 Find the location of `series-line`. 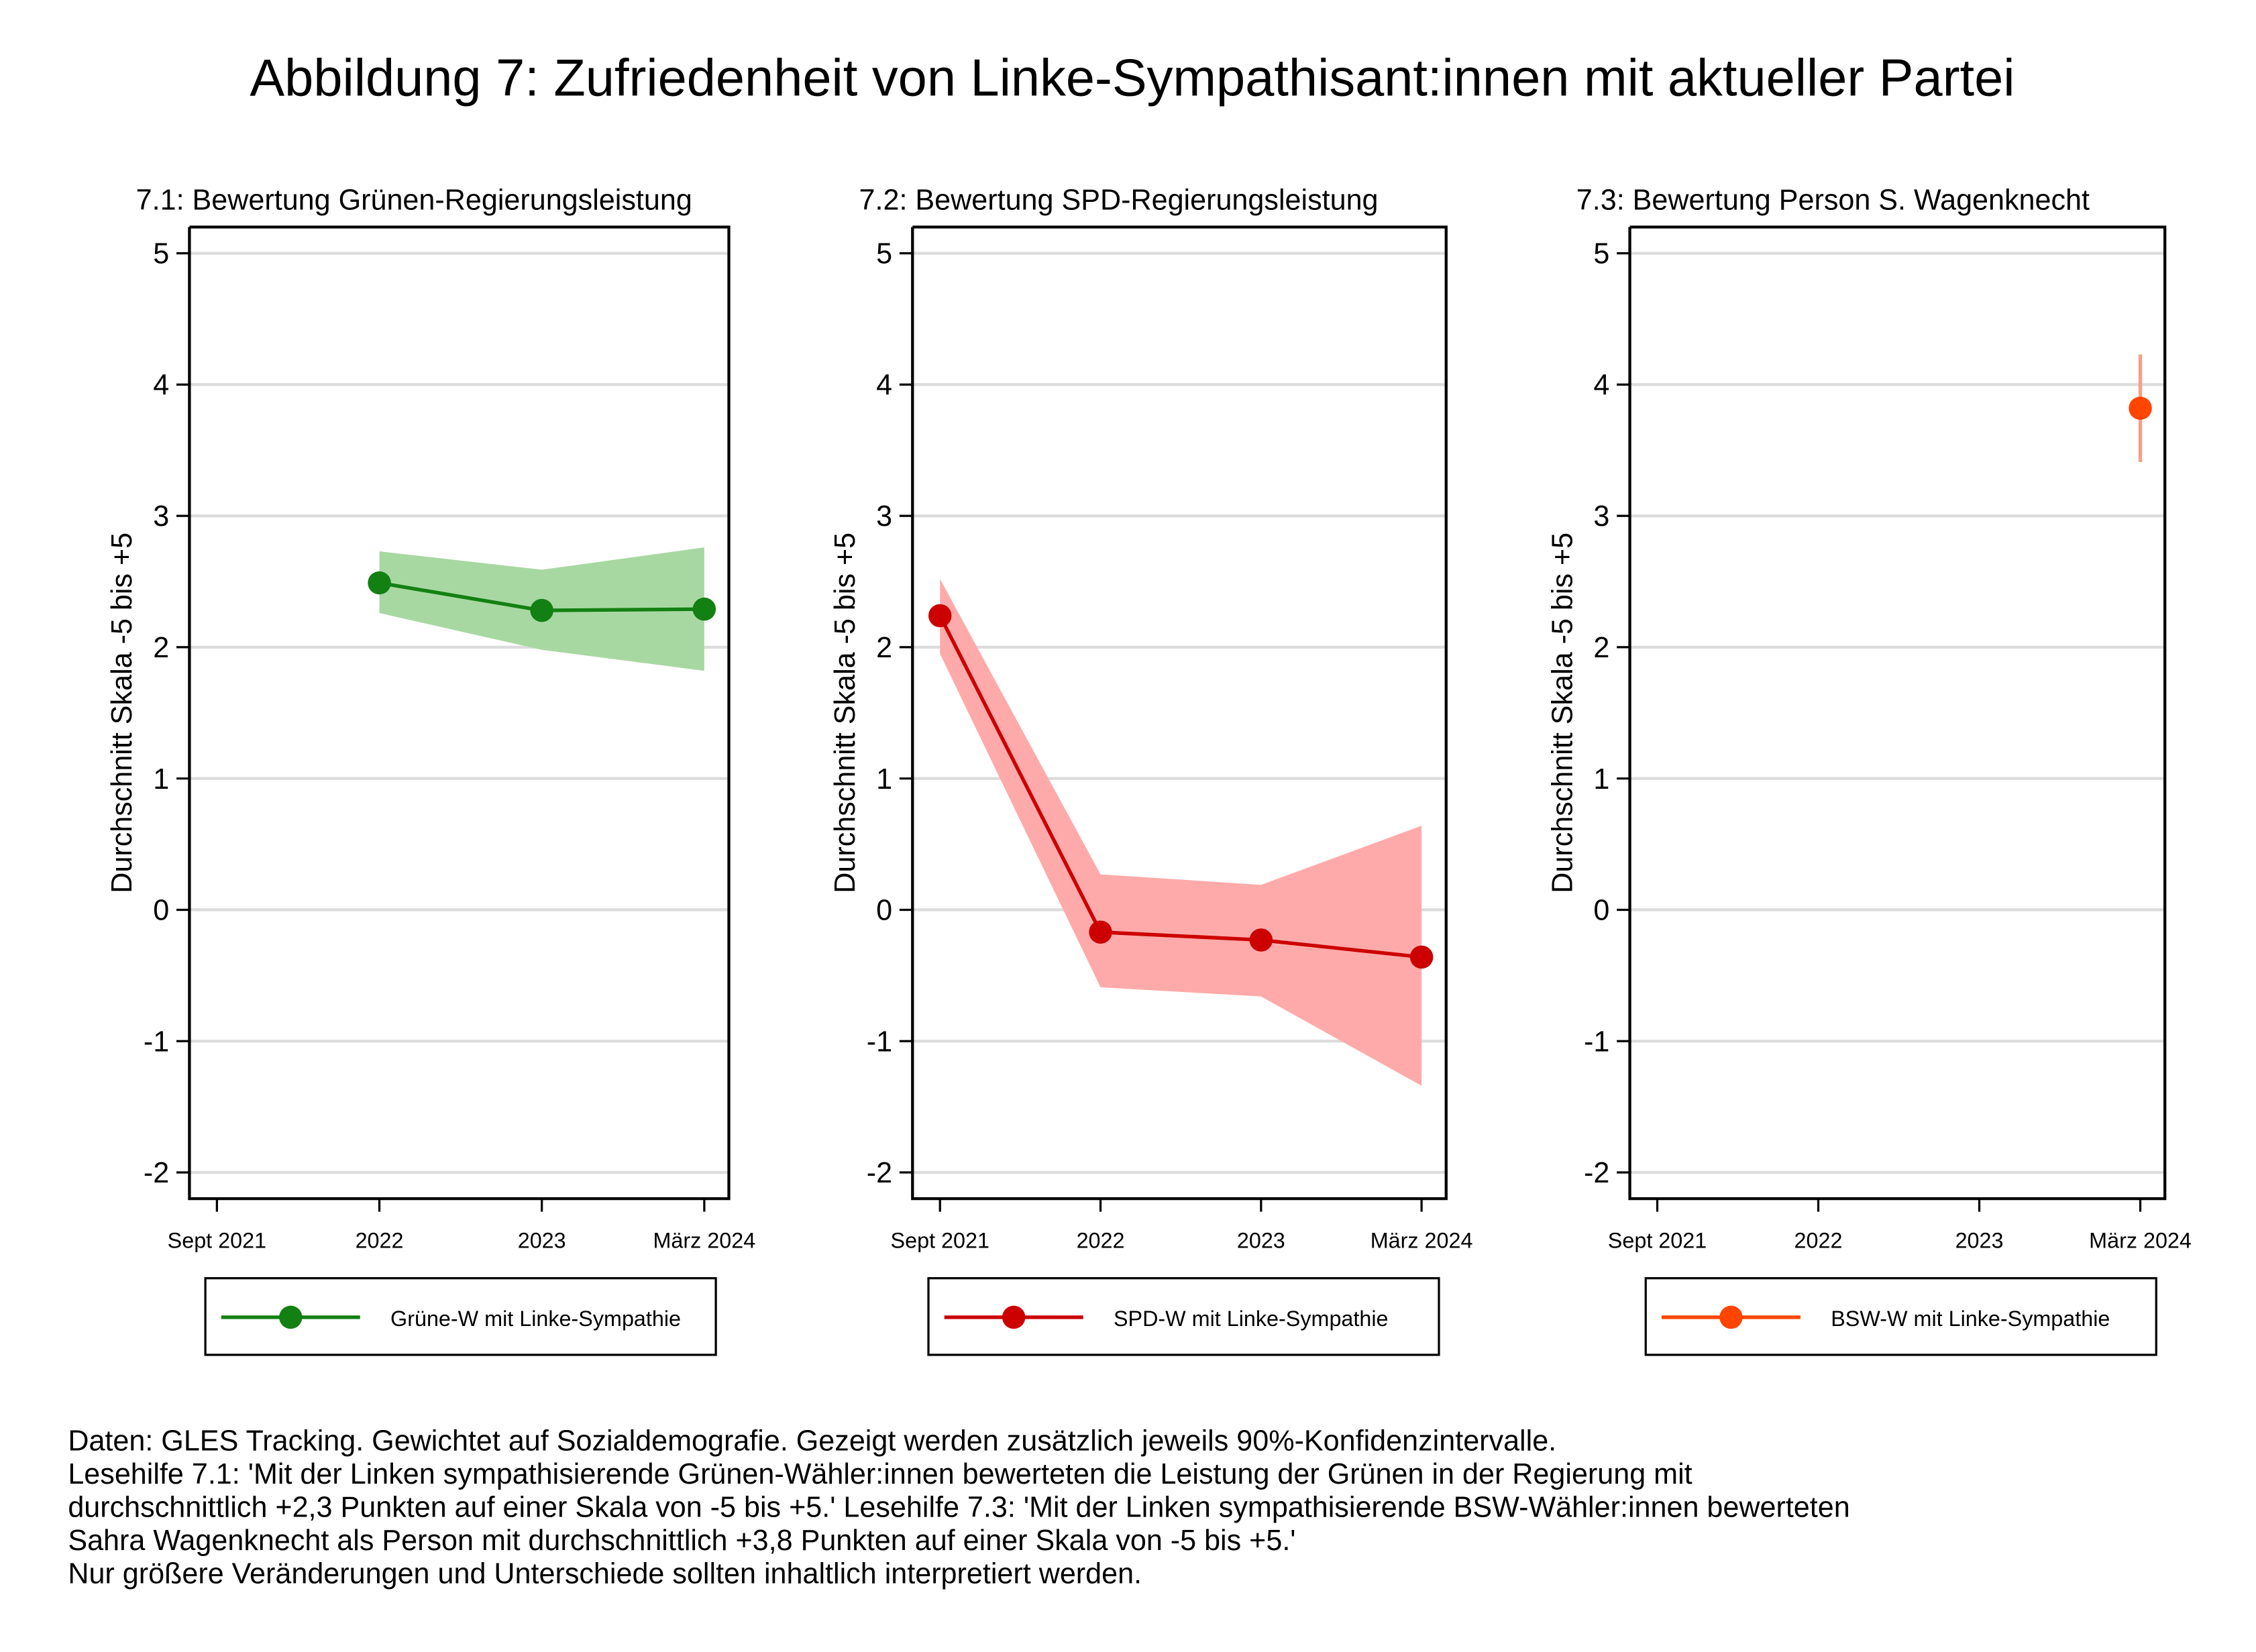

series-line is located at coordinates (1180, 786).